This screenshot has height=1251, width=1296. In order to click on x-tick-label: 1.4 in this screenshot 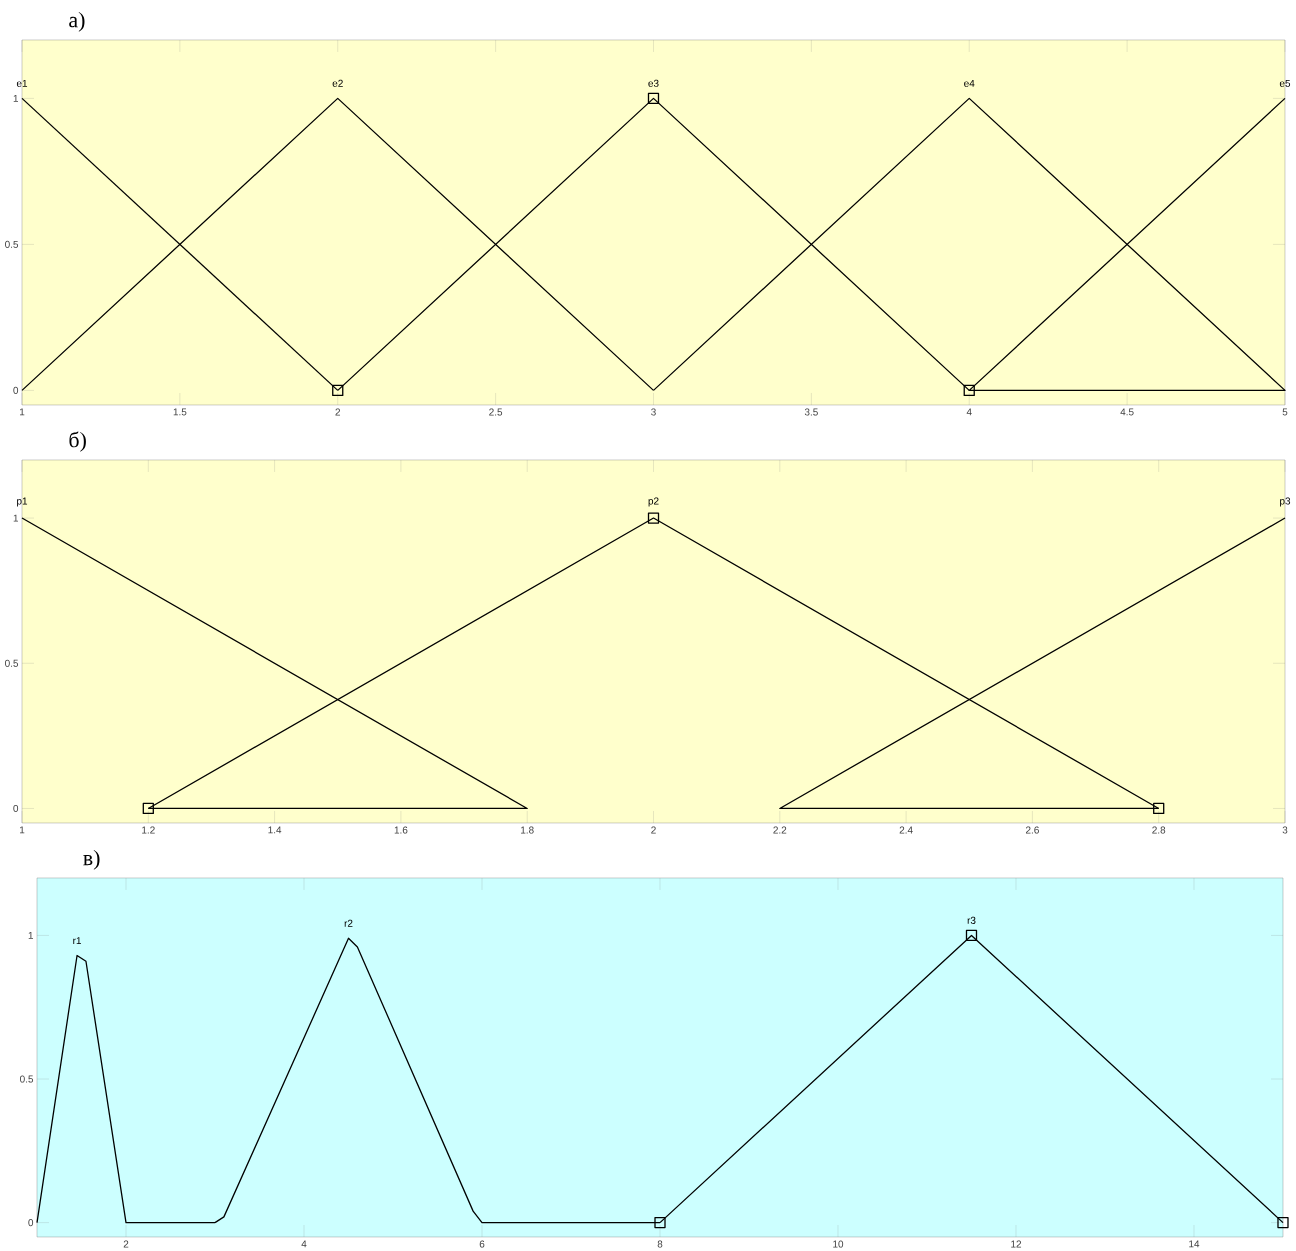, I will do `click(275, 830)`.